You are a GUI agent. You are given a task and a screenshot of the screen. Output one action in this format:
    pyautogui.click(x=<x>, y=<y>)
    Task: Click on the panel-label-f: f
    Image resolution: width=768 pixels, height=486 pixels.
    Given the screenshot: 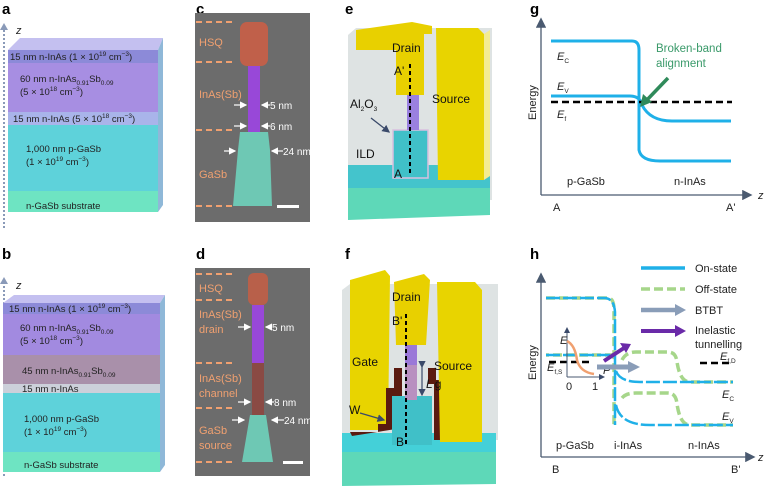 What is the action you would take?
    pyautogui.click(x=348, y=254)
    